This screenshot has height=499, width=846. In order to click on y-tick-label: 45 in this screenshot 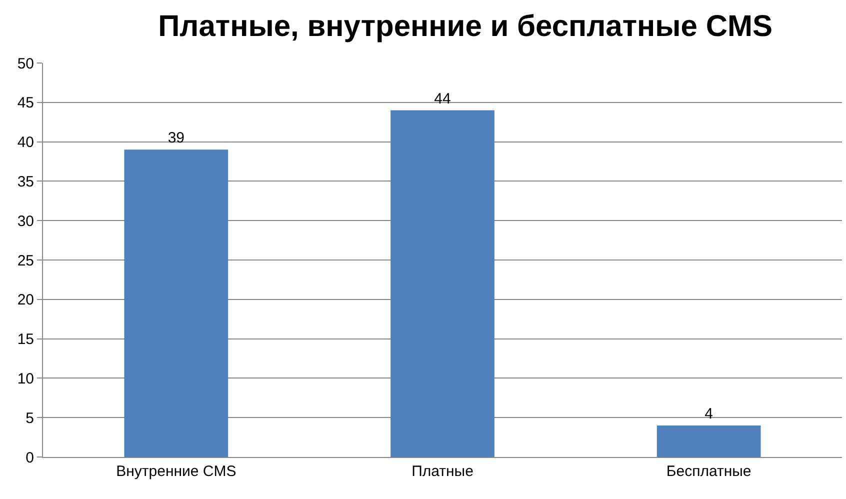, I will do `click(25, 103)`.